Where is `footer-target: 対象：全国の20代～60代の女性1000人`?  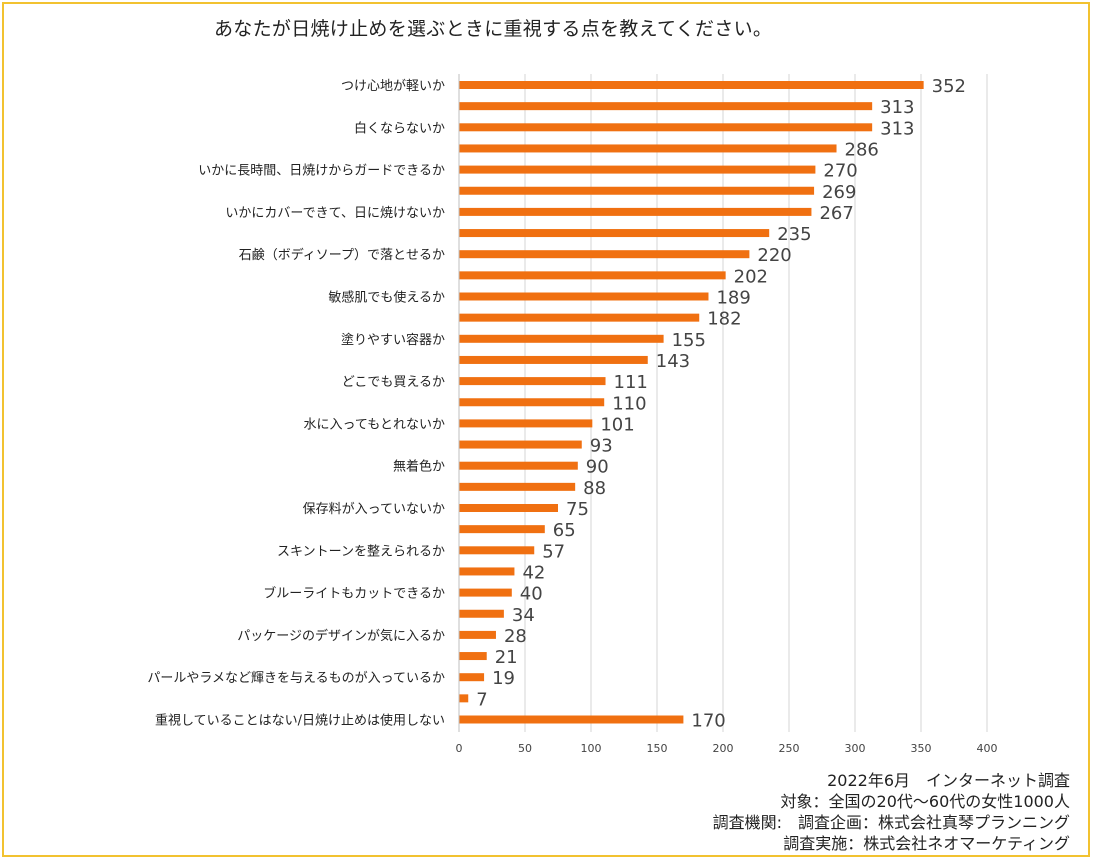 footer-target: 対象：全国の20代～60代の女性1000人 is located at coordinates (925, 801).